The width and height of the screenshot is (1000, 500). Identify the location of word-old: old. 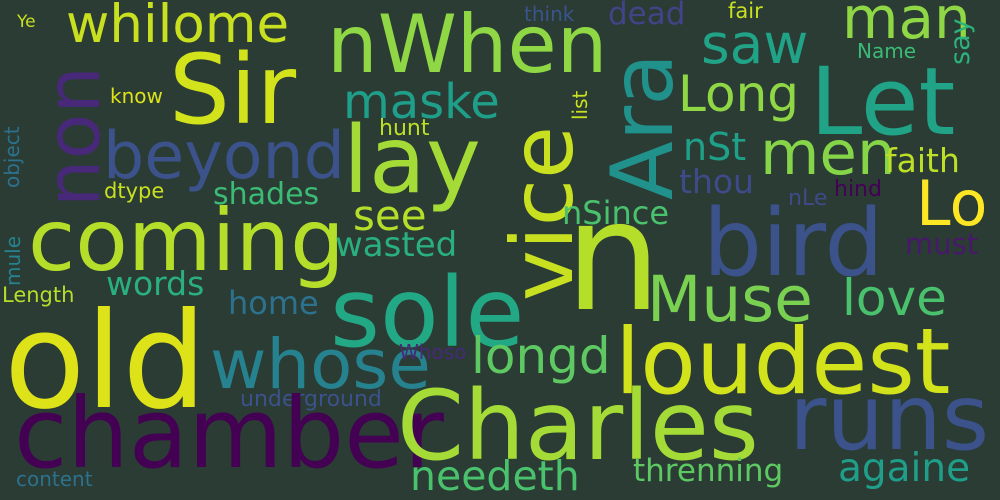
(105, 362).